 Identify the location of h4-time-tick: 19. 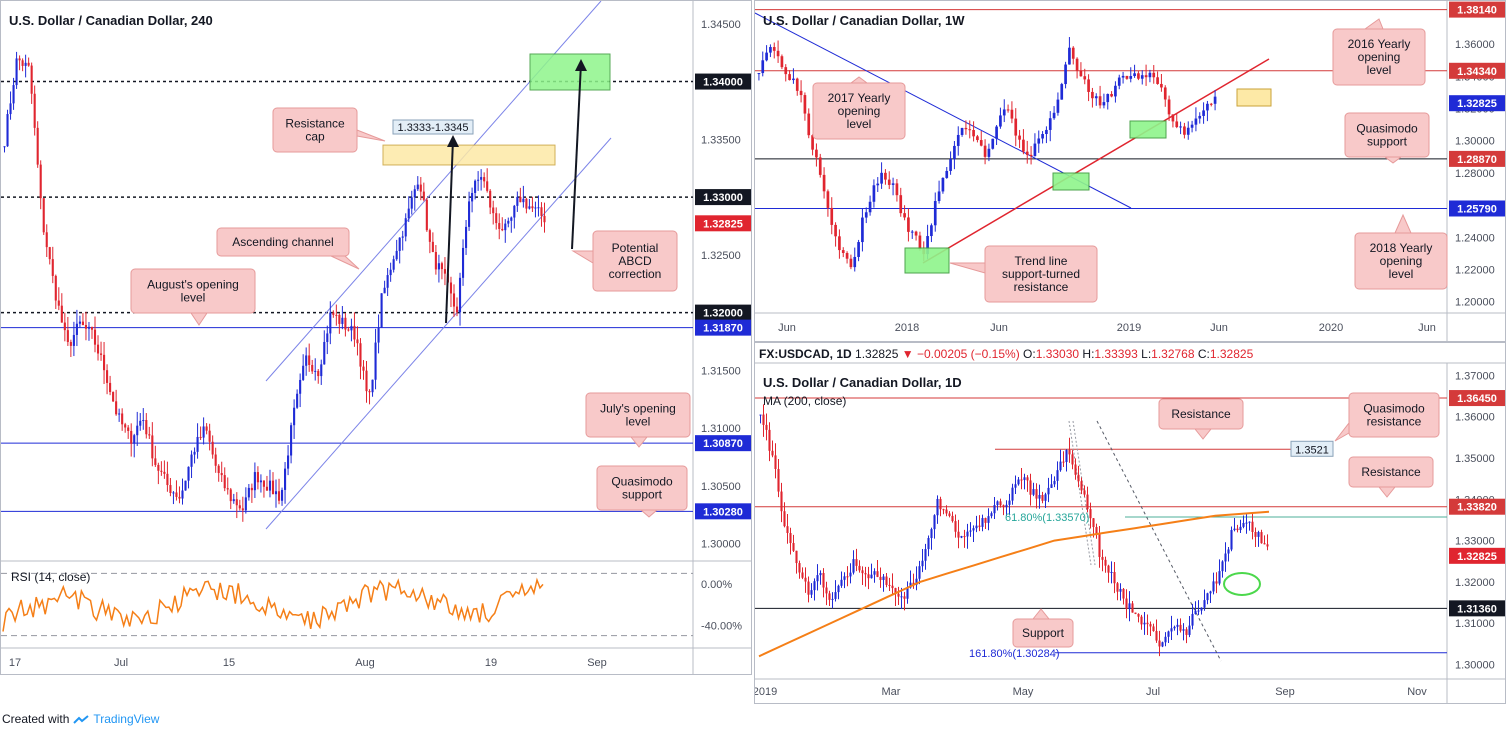
(491, 663).